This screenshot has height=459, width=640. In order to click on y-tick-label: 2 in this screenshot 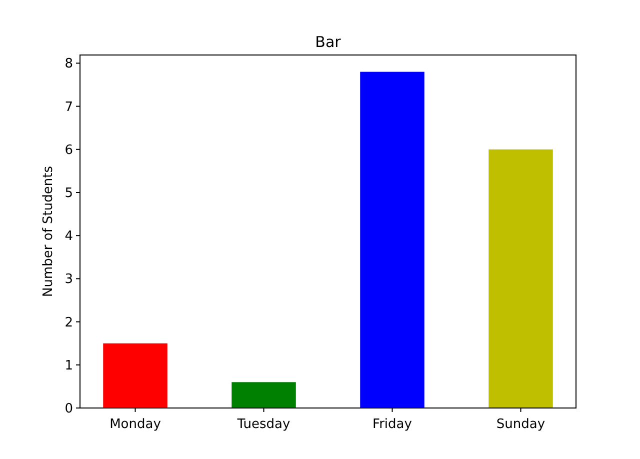, I will do `click(68, 322)`.